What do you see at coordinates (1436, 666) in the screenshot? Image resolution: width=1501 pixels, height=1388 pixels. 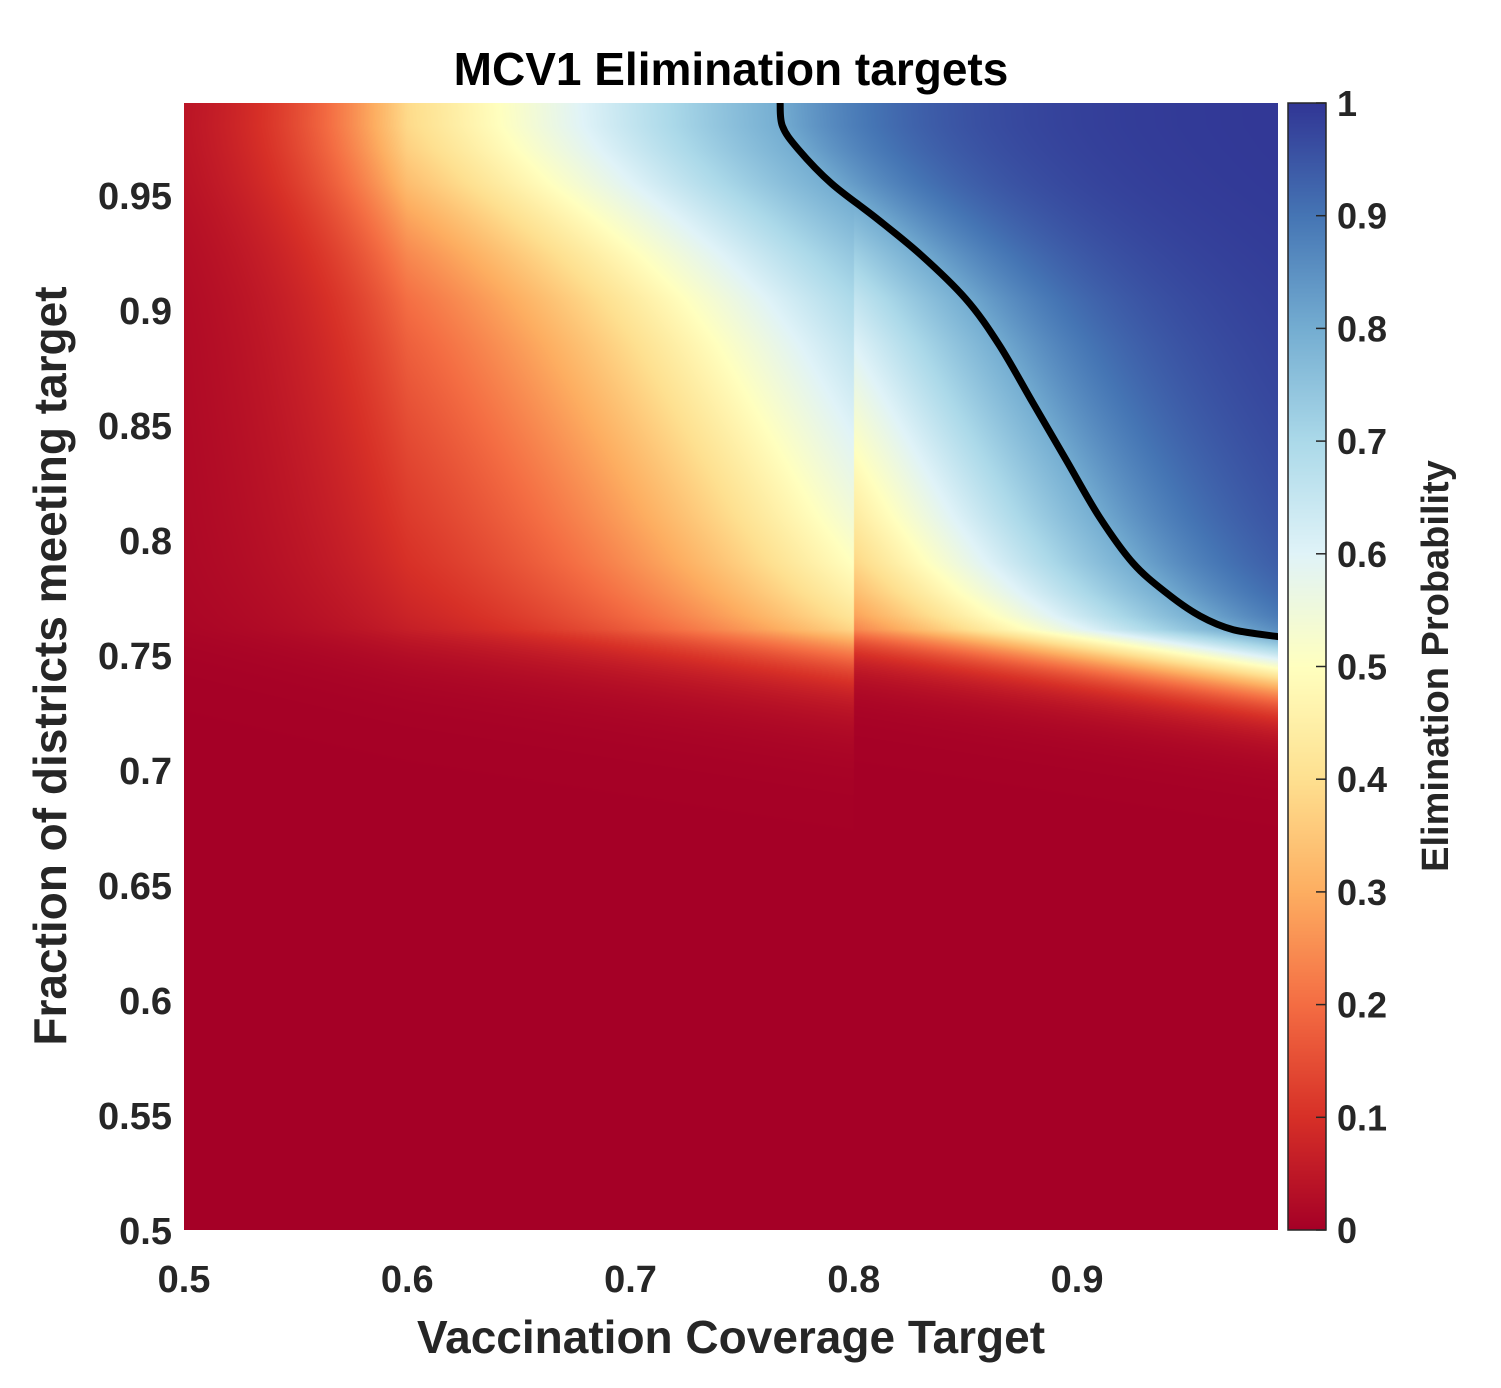 I see `colorbar-label: Elimination Probability` at bounding box center [1436, 666].